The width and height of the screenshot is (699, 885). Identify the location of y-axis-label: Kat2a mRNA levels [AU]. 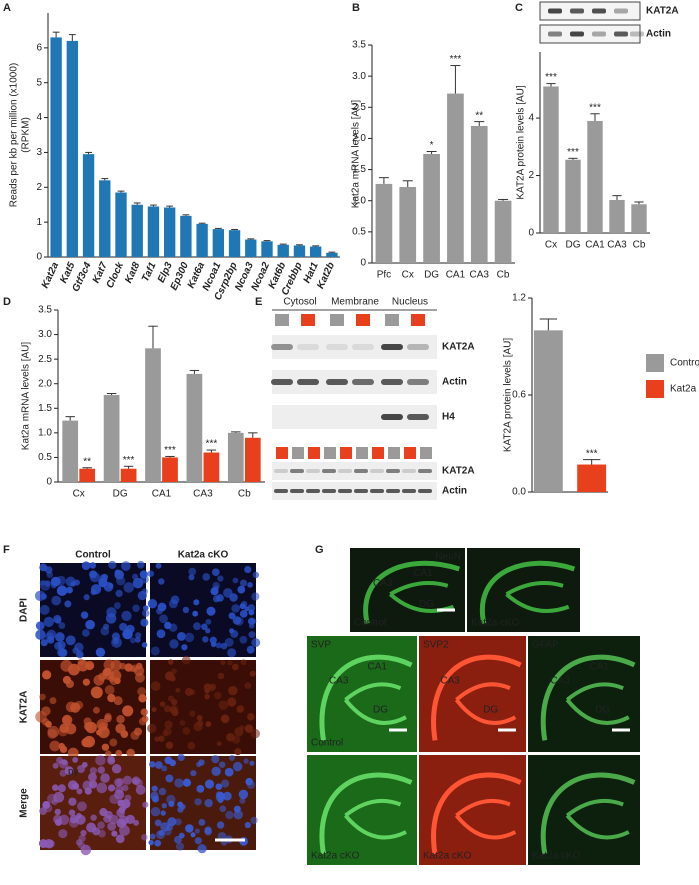
(356, 154).